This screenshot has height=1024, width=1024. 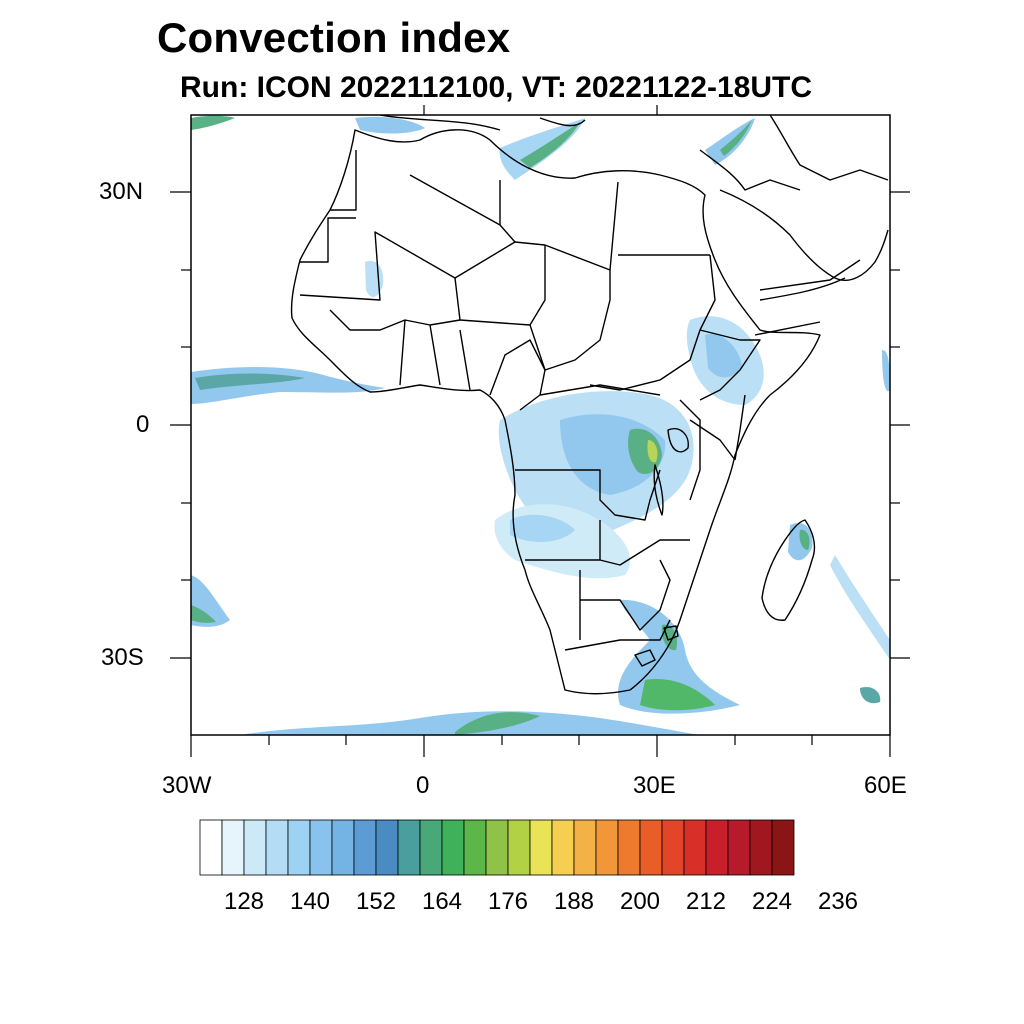 I want to click on convection-area-southern-ocean-core, so click(x=497, y=723).